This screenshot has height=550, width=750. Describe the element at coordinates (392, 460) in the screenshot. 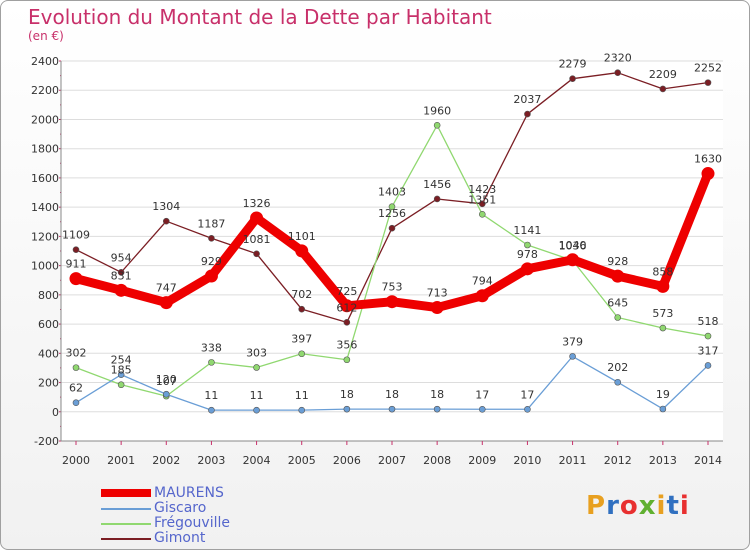

I see `x-tick-label: 2007` at that location.